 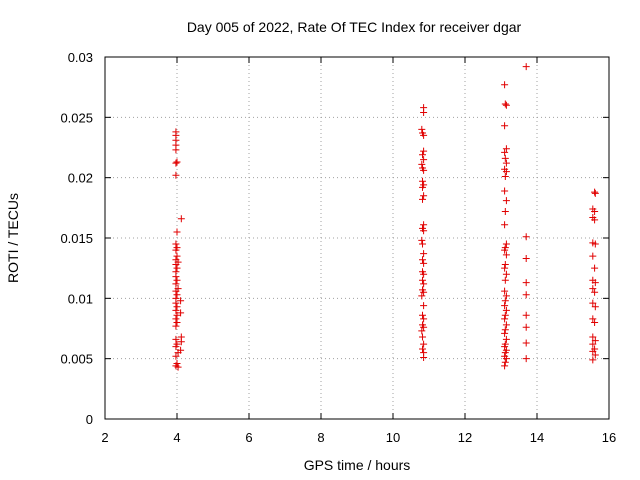 What do you see at coordinates (89, 419) in the screenshot?
I see `y-tick-label: 0` at bounding box center [89, 419].